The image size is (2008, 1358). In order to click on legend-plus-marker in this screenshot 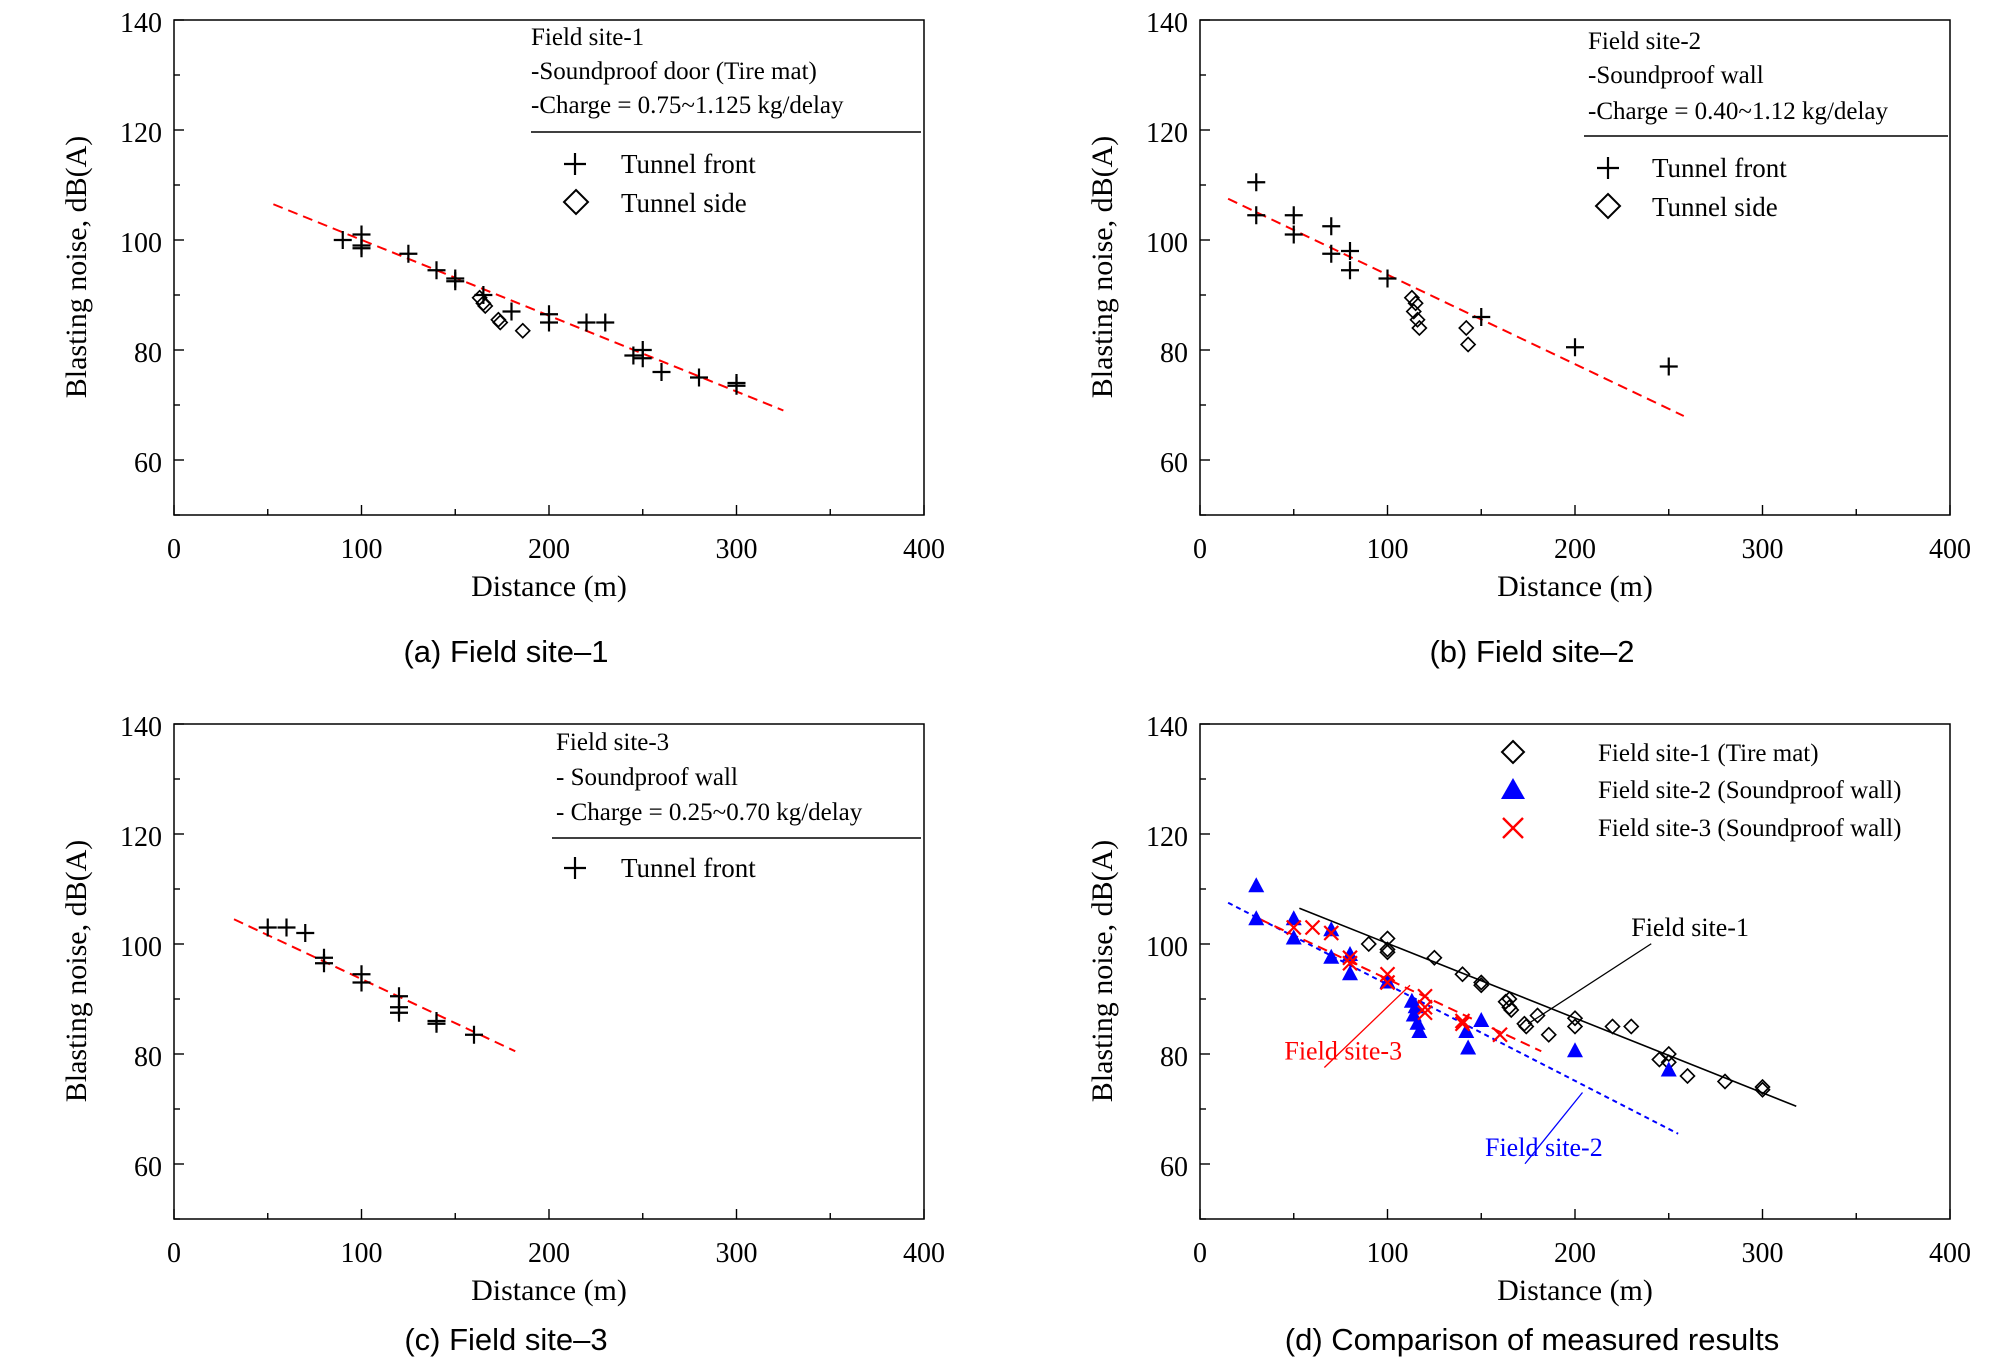, I will do `click(1608, 168)`.